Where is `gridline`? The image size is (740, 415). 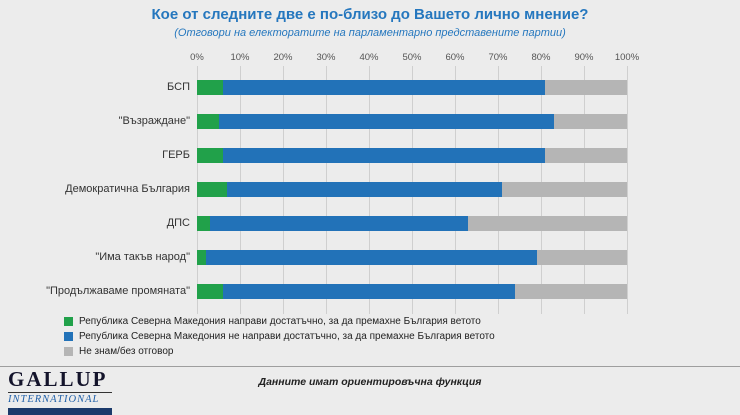 gridline is located at coordinates (627, 190).